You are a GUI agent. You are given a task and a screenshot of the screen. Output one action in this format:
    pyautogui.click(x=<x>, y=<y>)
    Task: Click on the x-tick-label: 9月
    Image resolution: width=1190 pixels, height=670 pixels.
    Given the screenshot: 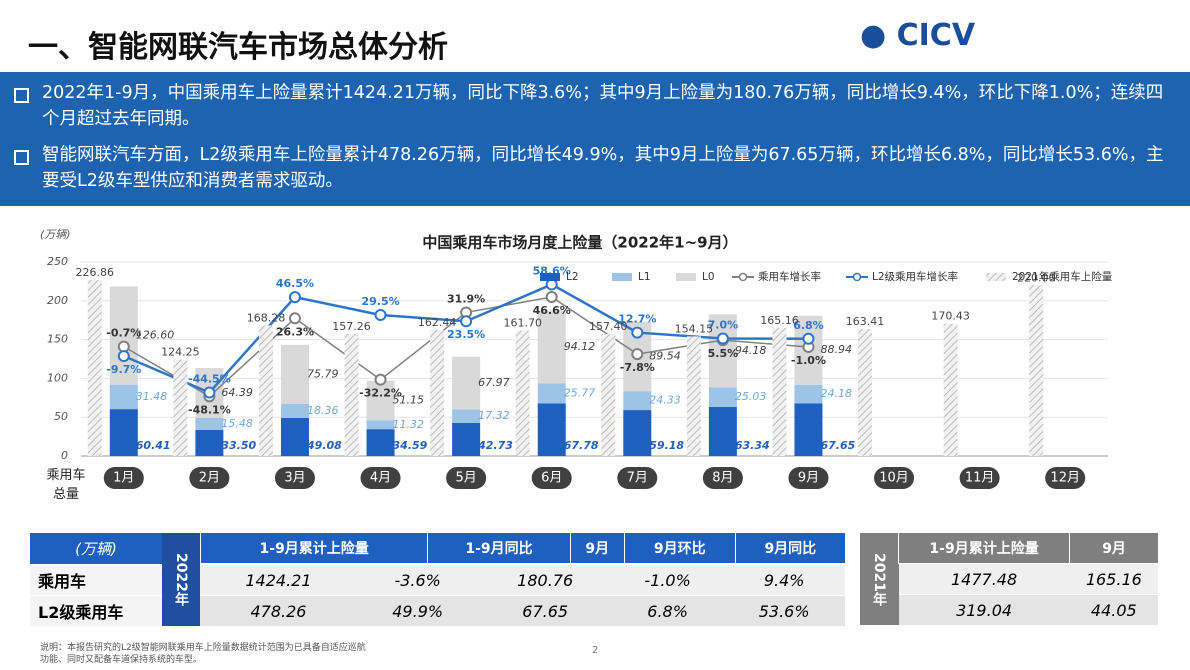 What is the action you would take?
    pyautogui.click(x=808, y=478)
    